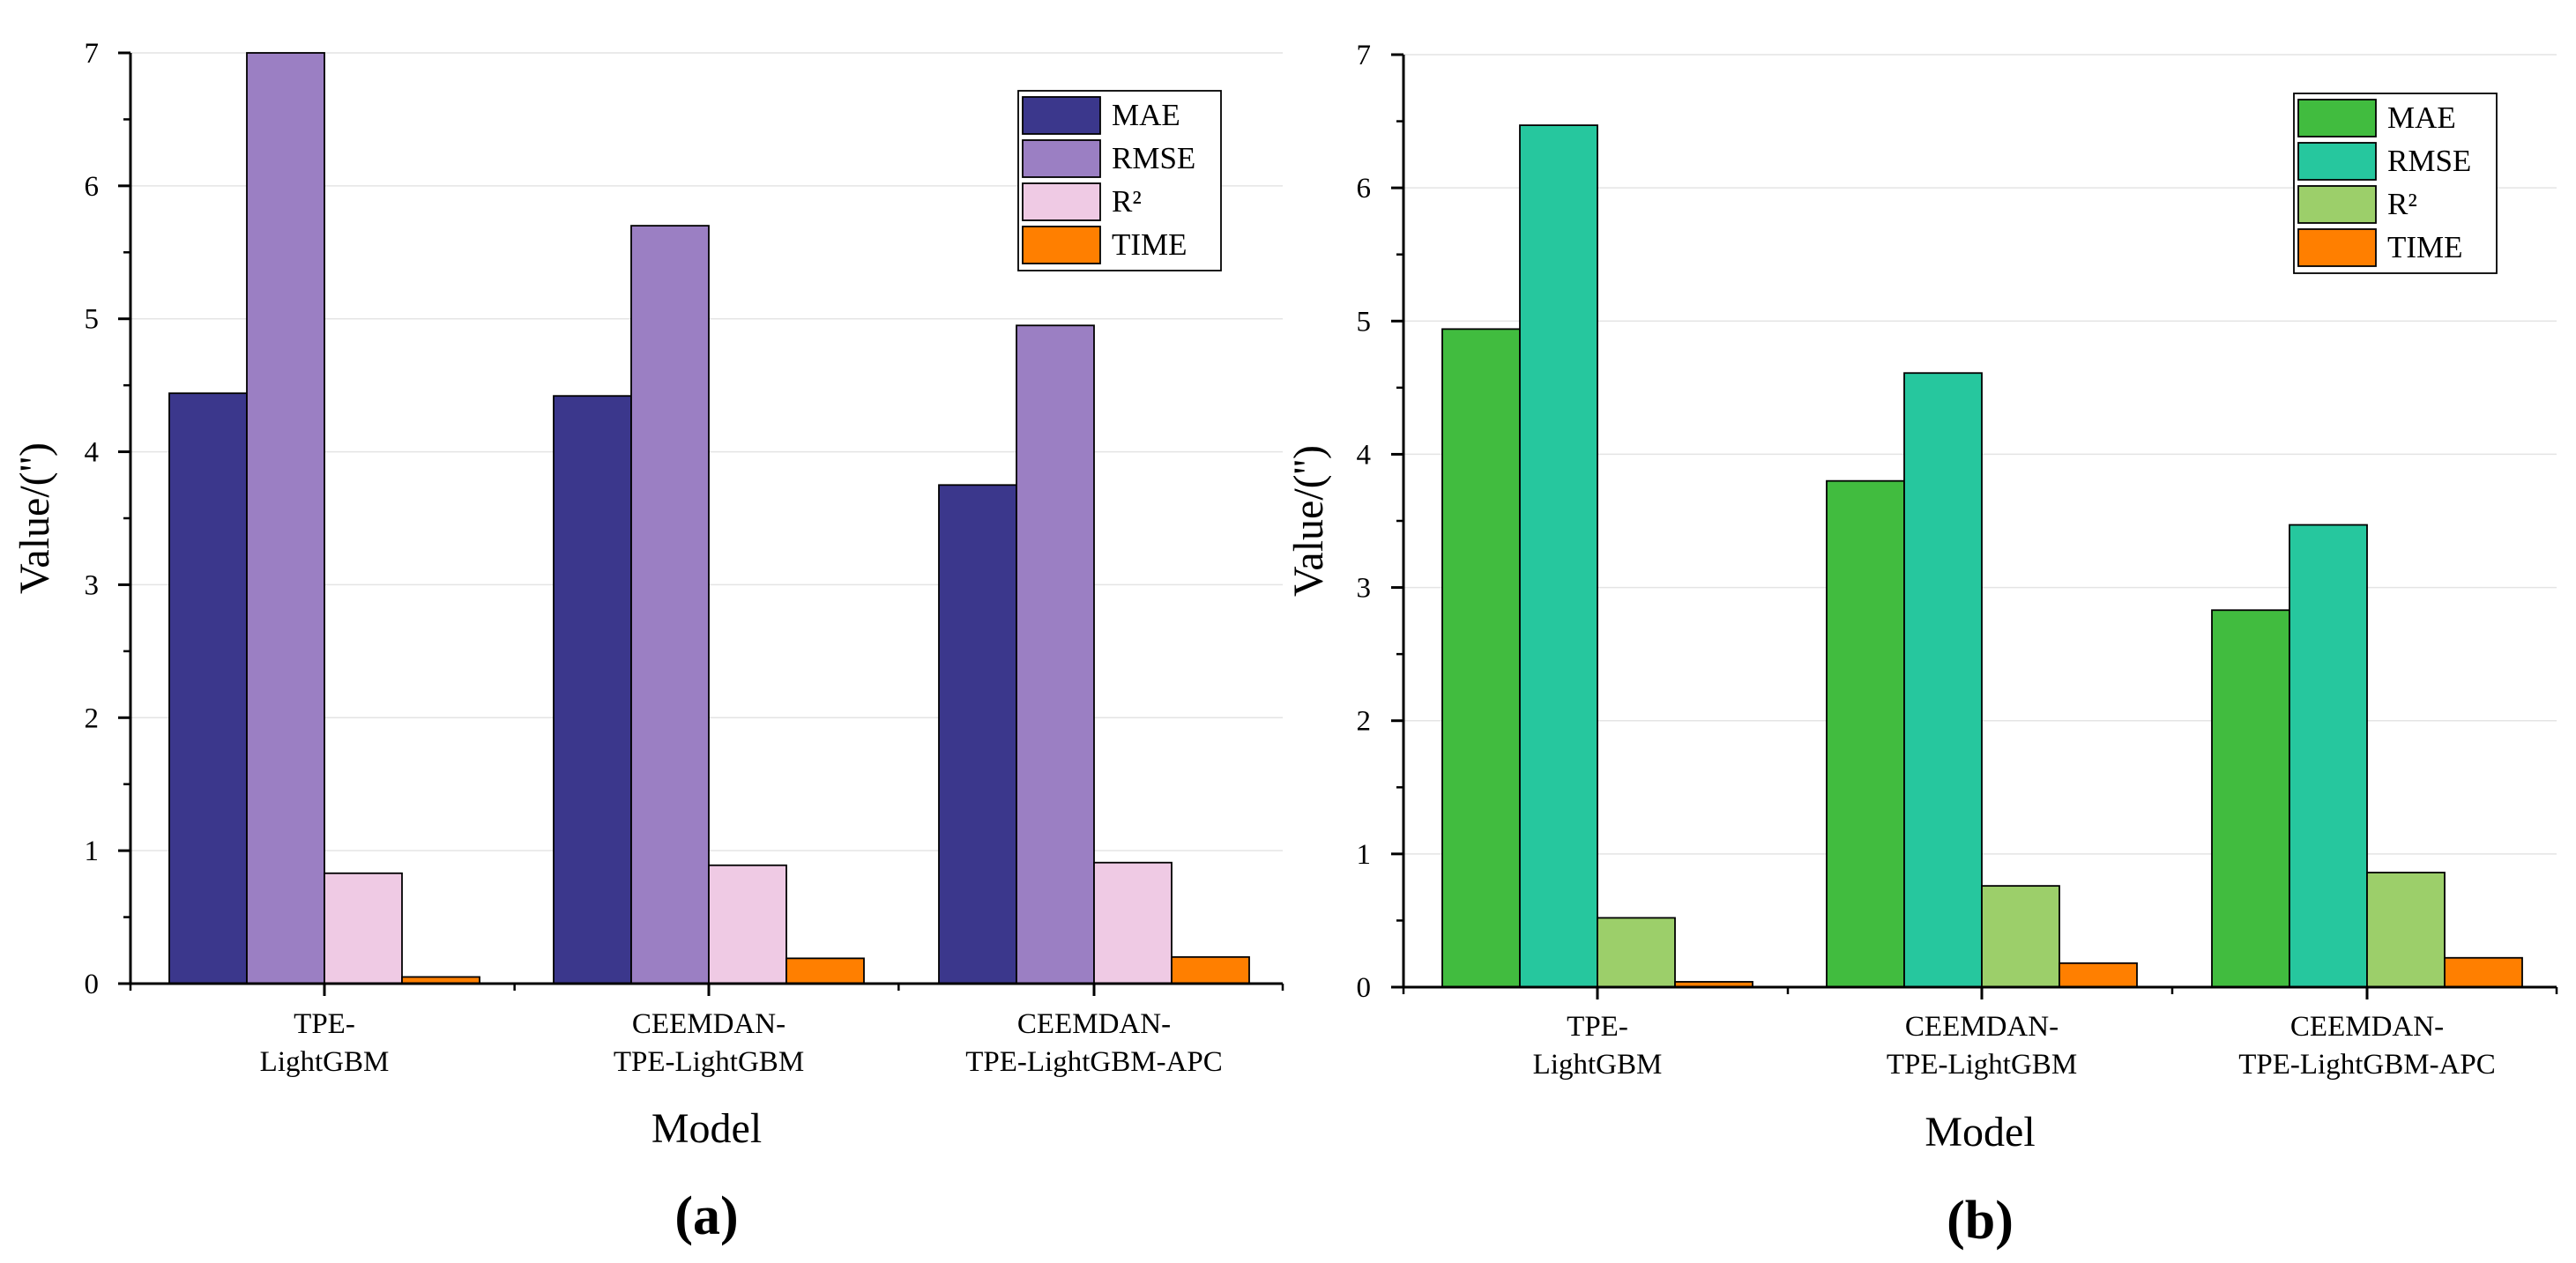  What do you see at coordinates (1981, 1221) in the screenshot?
I see `panel-label: (b)` at bounding box center [1981, 1221].